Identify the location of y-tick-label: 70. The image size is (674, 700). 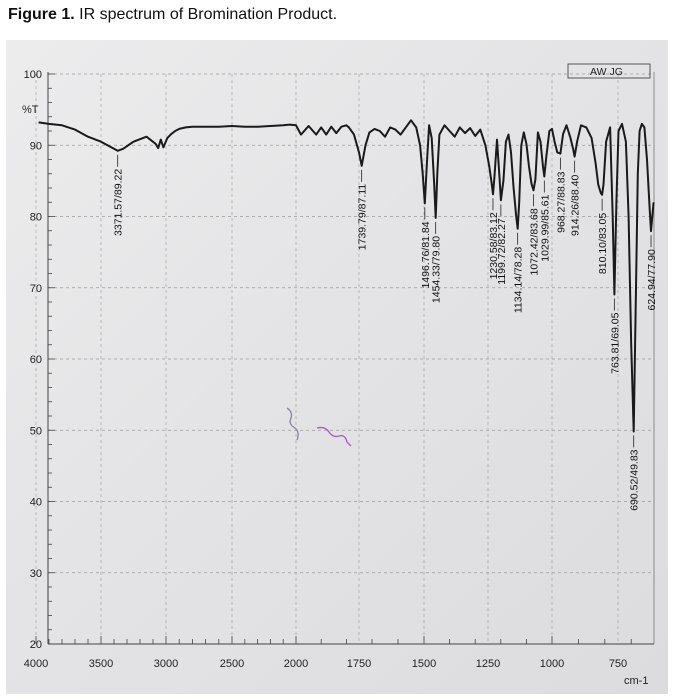
(36, 289).